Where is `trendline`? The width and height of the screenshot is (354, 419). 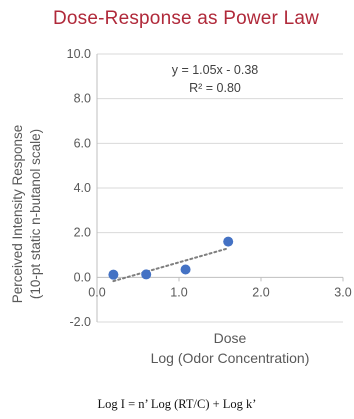 trendline is located at coordinates (171, 265).